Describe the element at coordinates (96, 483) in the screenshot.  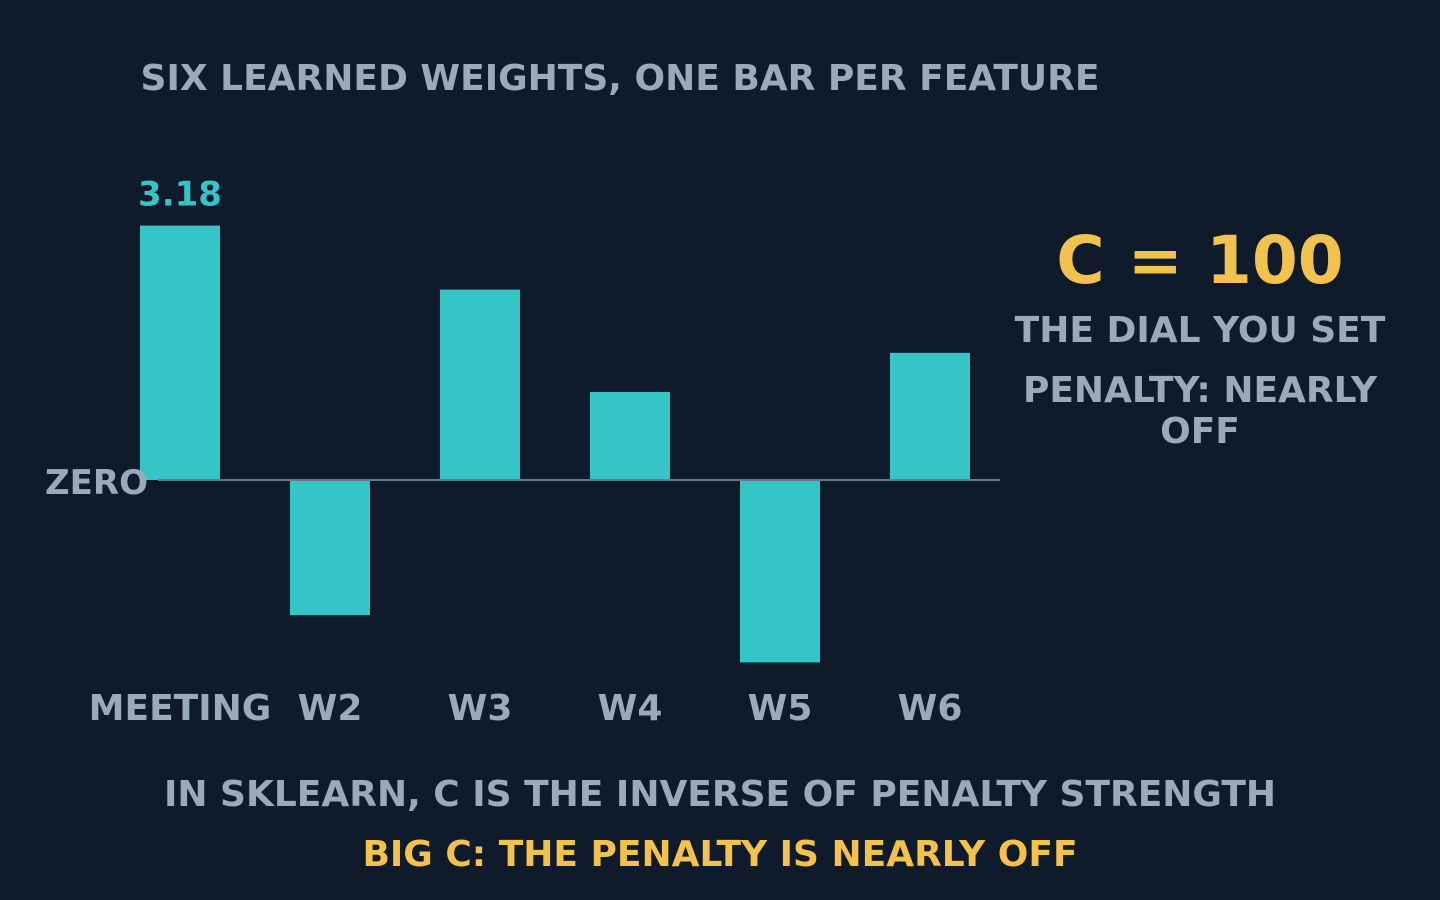
I see `zero-label: ZERO` at that location.